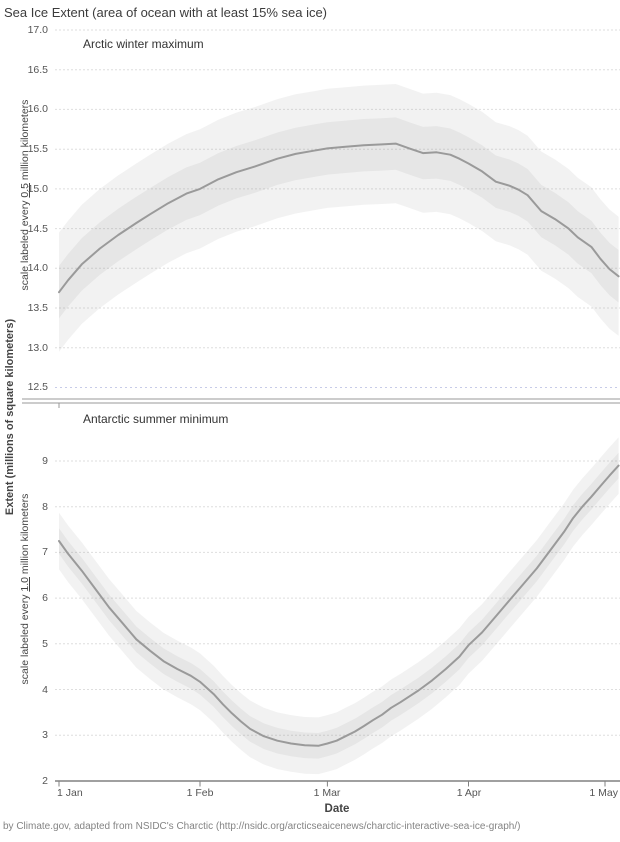 This screenshot has height=842, width=620. I want to click on y-tick-label: 15.5, so click(37, 149).